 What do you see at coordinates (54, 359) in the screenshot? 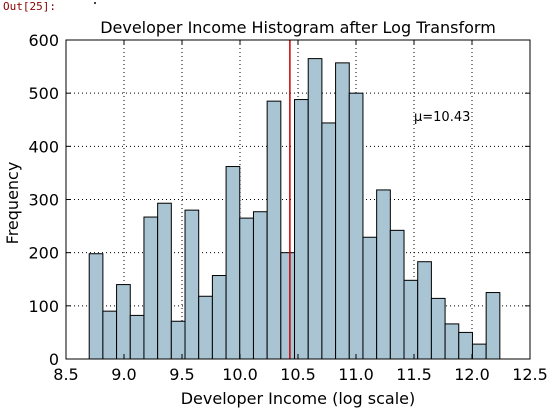
I see `y-tick-label: 0` at bounding box center [54, 359].